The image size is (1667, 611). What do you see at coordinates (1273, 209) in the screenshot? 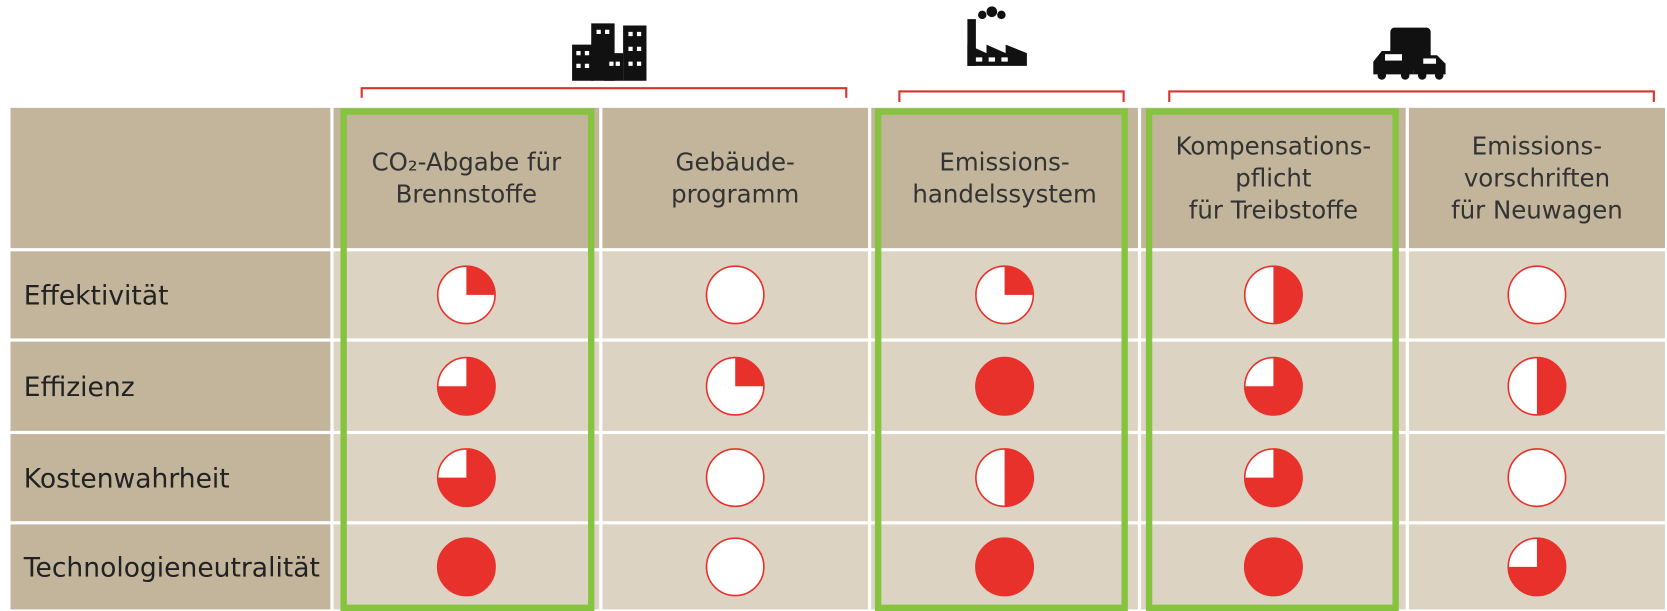
I see `header-line: für Treibstoffe` at bounding box center [1273, 209].